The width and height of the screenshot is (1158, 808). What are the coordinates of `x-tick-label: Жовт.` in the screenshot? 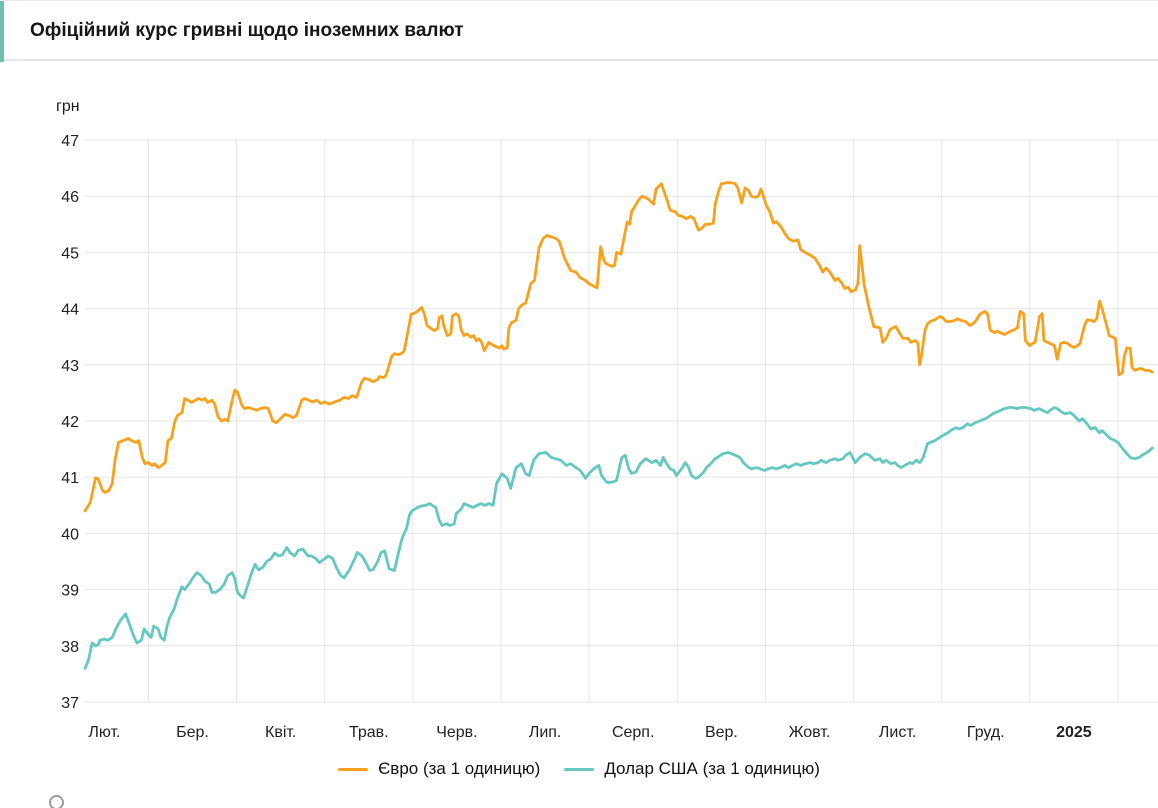 It's located at (810, 732).